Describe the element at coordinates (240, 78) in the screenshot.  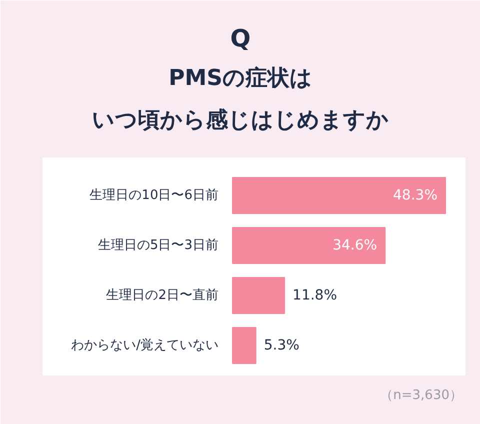
I see `chart-title: PMSの症状は` at that location.